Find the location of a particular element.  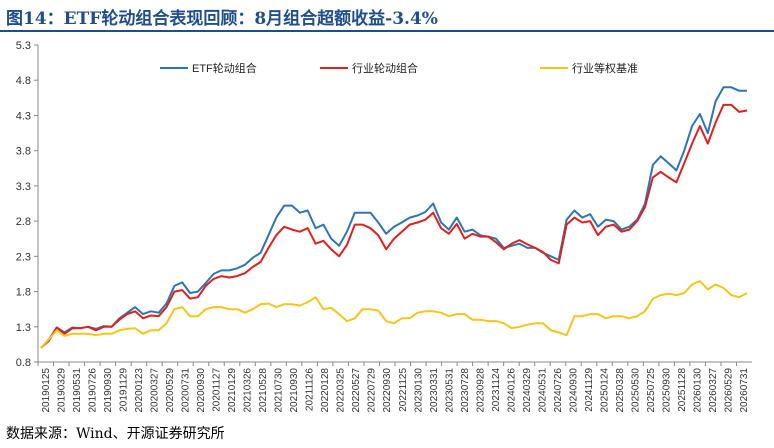

x-tick-label: 20210528 is located at coordinates (263, 390).